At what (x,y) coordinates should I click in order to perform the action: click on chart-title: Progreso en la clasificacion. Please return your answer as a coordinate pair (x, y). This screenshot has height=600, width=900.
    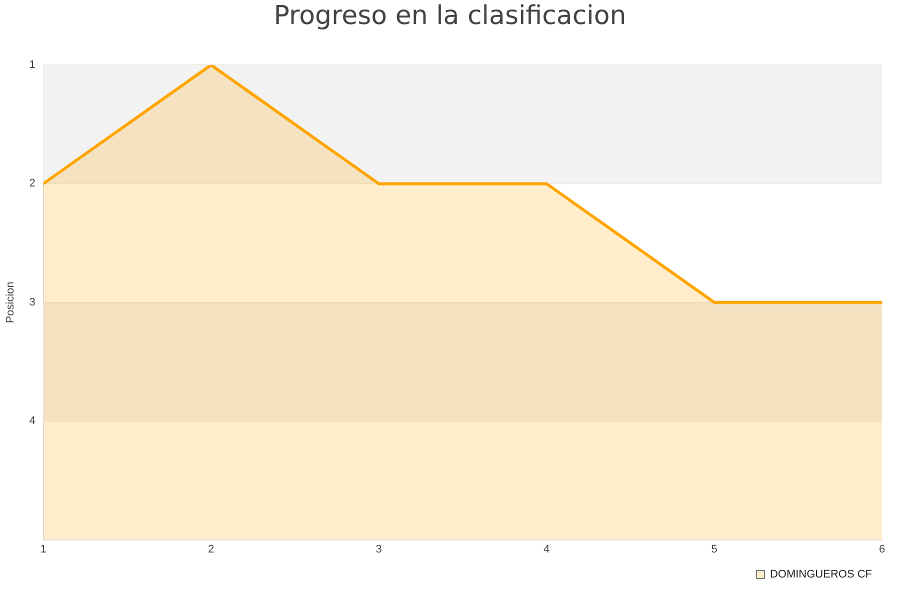
    Looking at the image, I should click on (450, 16).